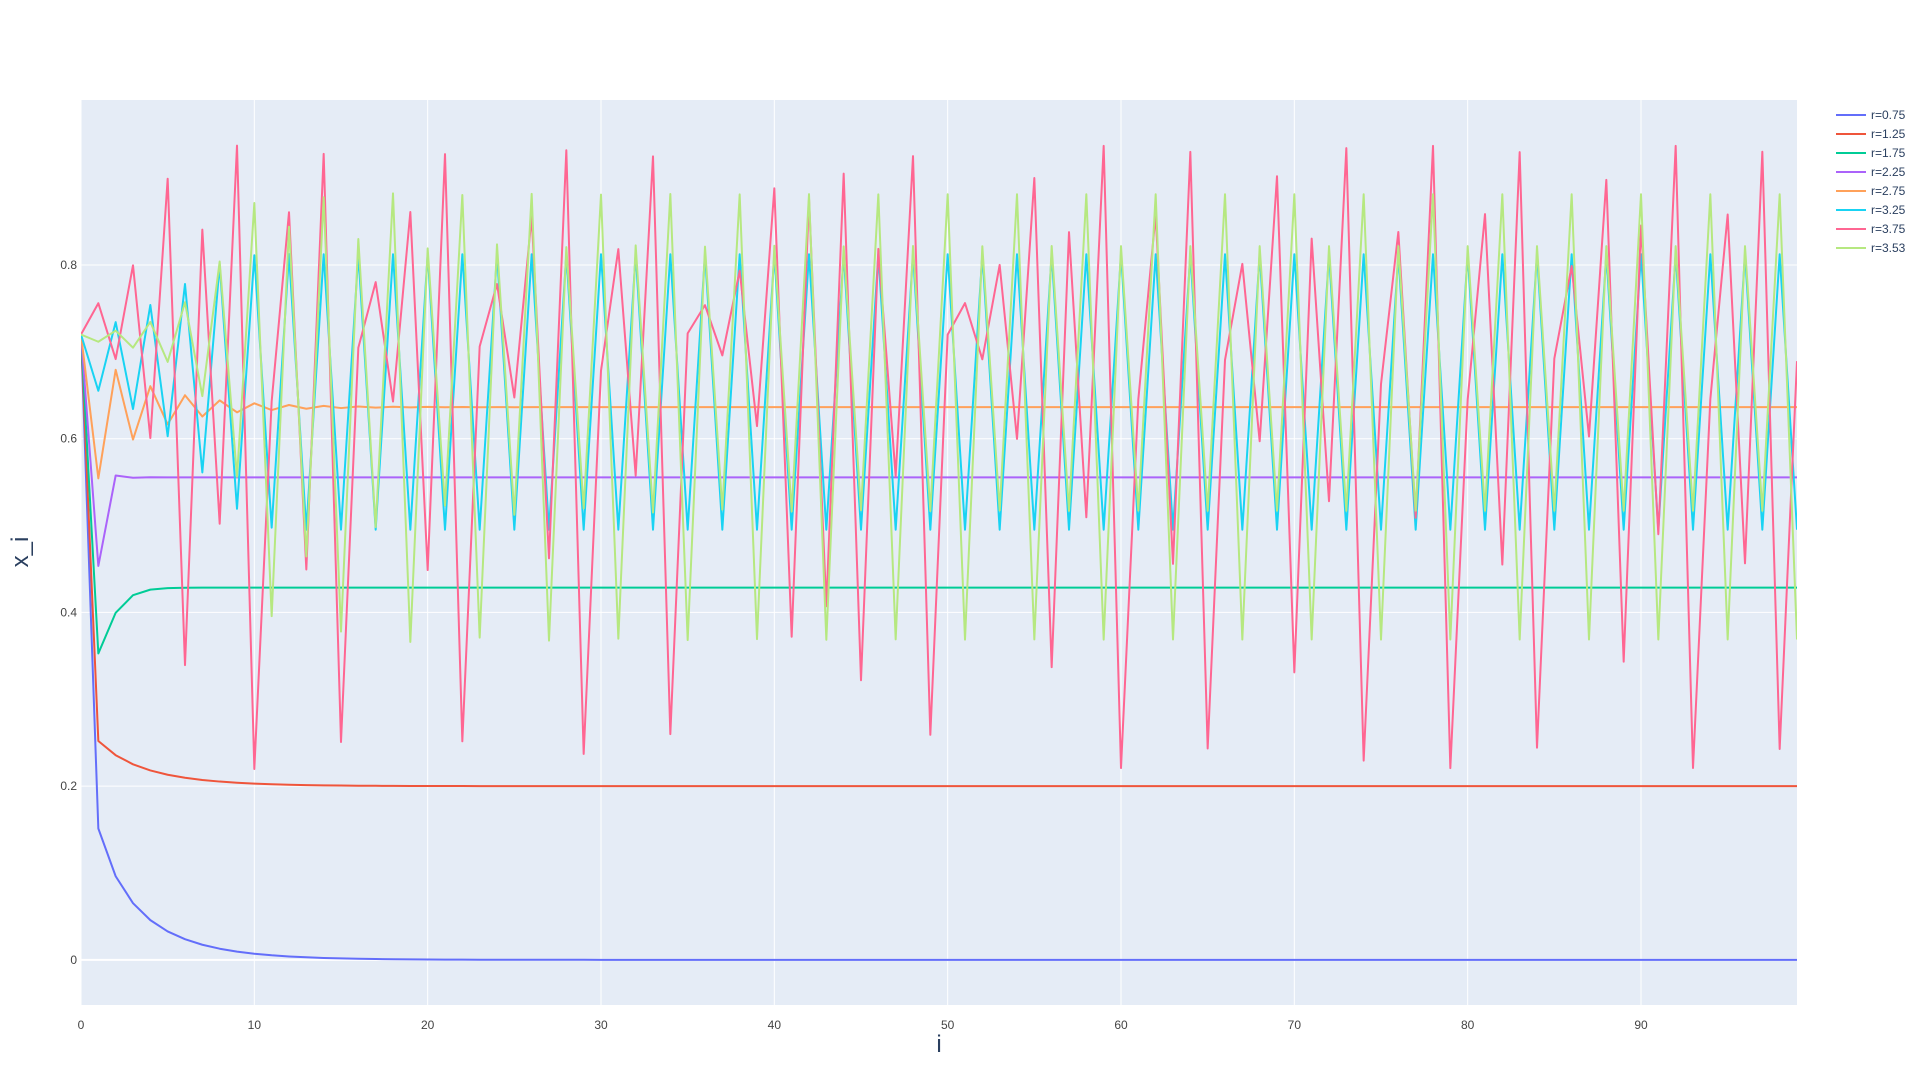 The width and height of the screenshot is (1920, 1080). Describe the element at coordinates (1888, 172) in the screenshot. I see `legend-label: r=2.25` at that location.